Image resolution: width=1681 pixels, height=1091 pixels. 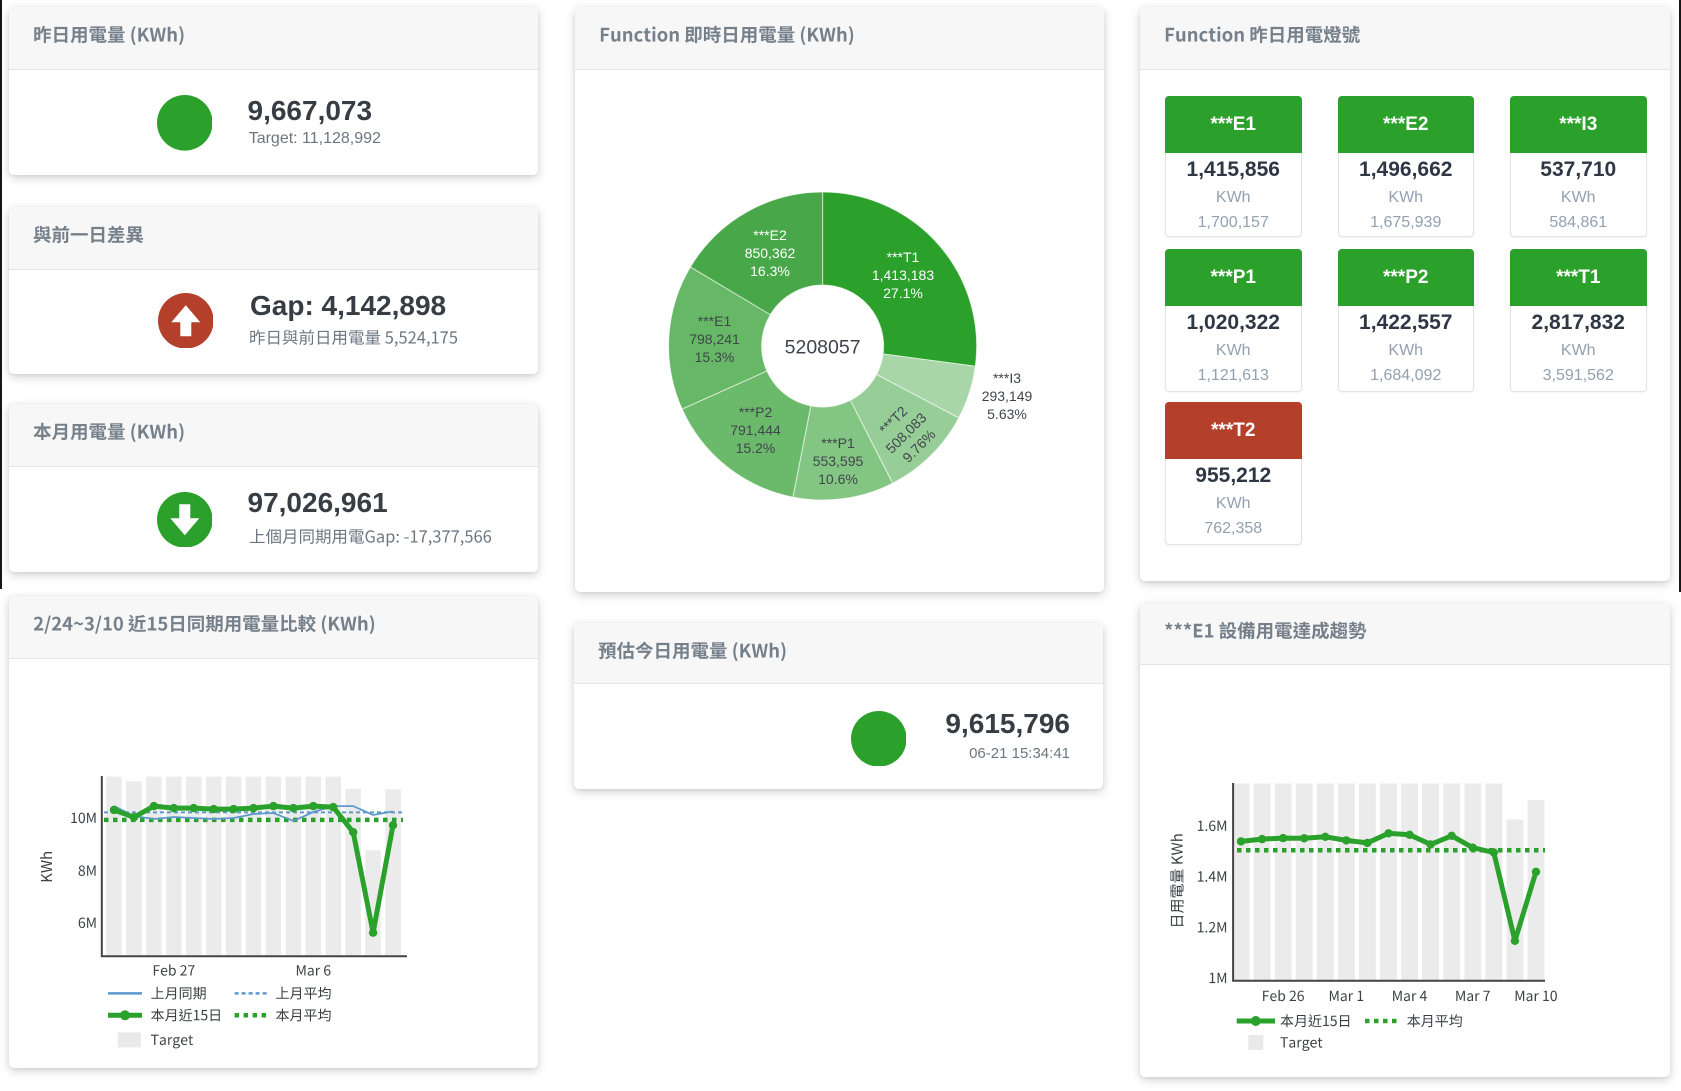 I want to click on svg-text: ***E1, so click(x=715, y=321).